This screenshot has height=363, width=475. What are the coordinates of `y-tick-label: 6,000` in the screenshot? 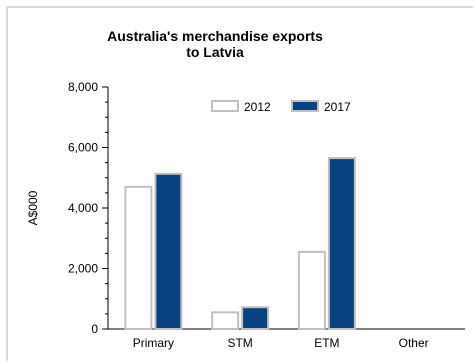 It's located at (83, 148).